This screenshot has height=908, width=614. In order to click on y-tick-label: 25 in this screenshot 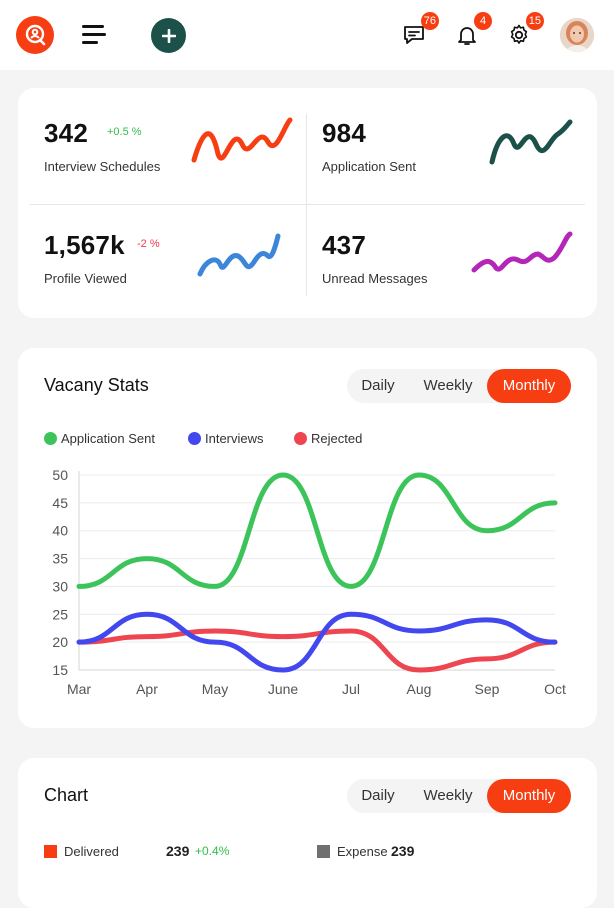, I will do `click(60, 614)`.